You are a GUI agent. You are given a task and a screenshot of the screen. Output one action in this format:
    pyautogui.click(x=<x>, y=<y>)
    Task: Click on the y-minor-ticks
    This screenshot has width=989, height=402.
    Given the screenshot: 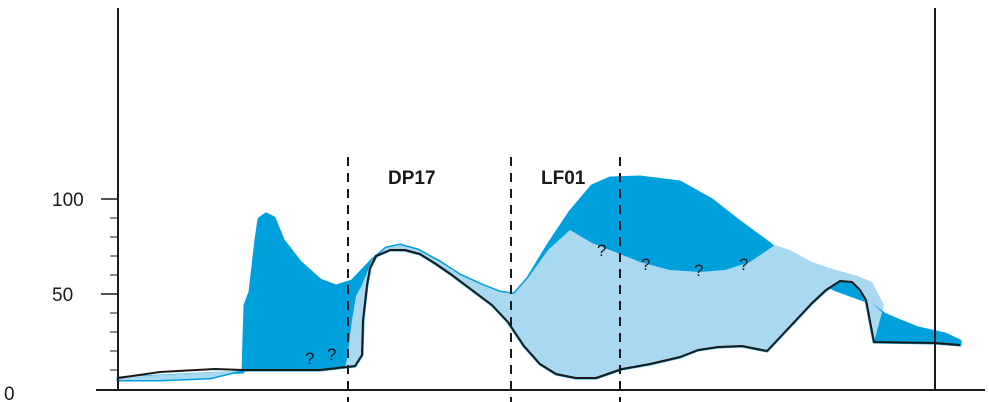 What is the action you would take?
    pyautogui.click(x=114, y=294)
    